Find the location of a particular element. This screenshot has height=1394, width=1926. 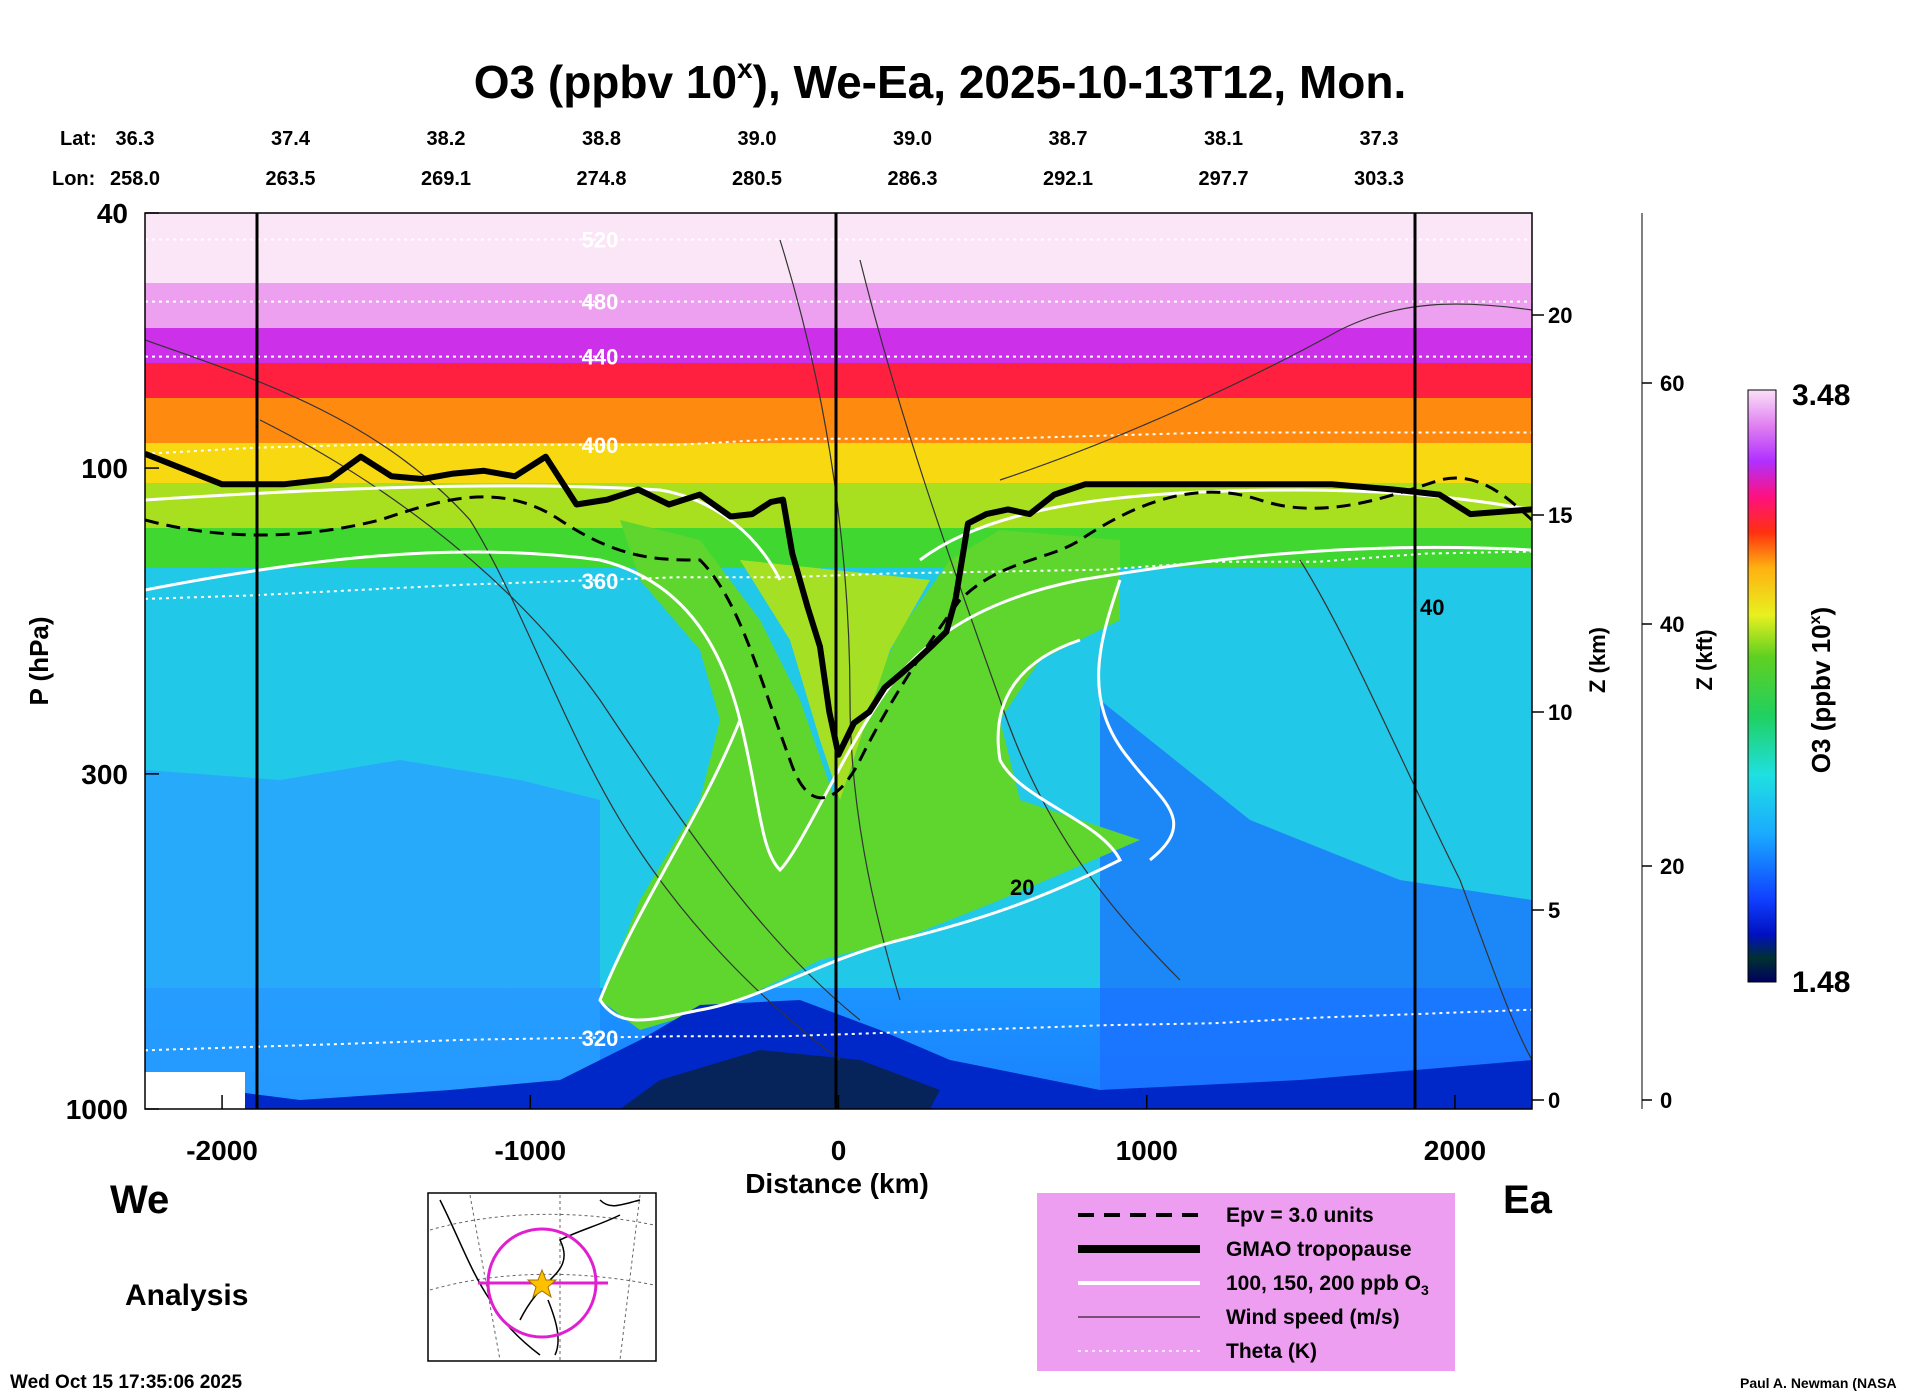

inset-map is located at coordinates (542, 1277).